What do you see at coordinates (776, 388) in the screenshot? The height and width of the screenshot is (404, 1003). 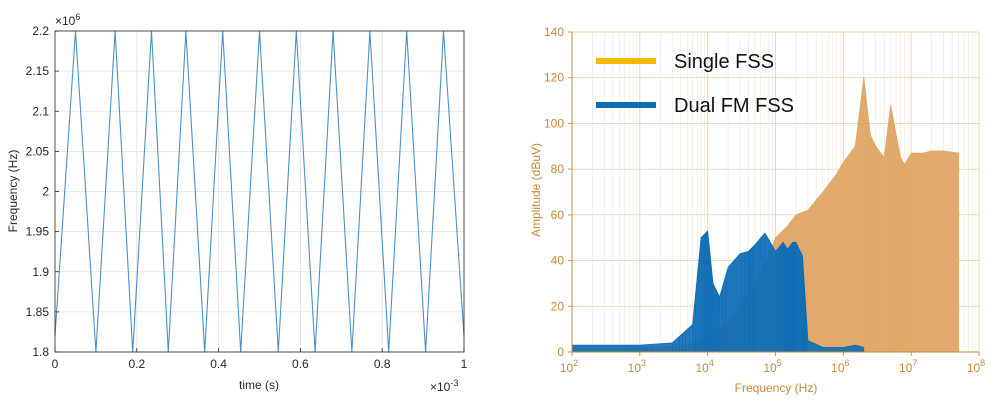 I see `right-x-axis-label: Frequency (Hz)` at bounding box center [776, 388].